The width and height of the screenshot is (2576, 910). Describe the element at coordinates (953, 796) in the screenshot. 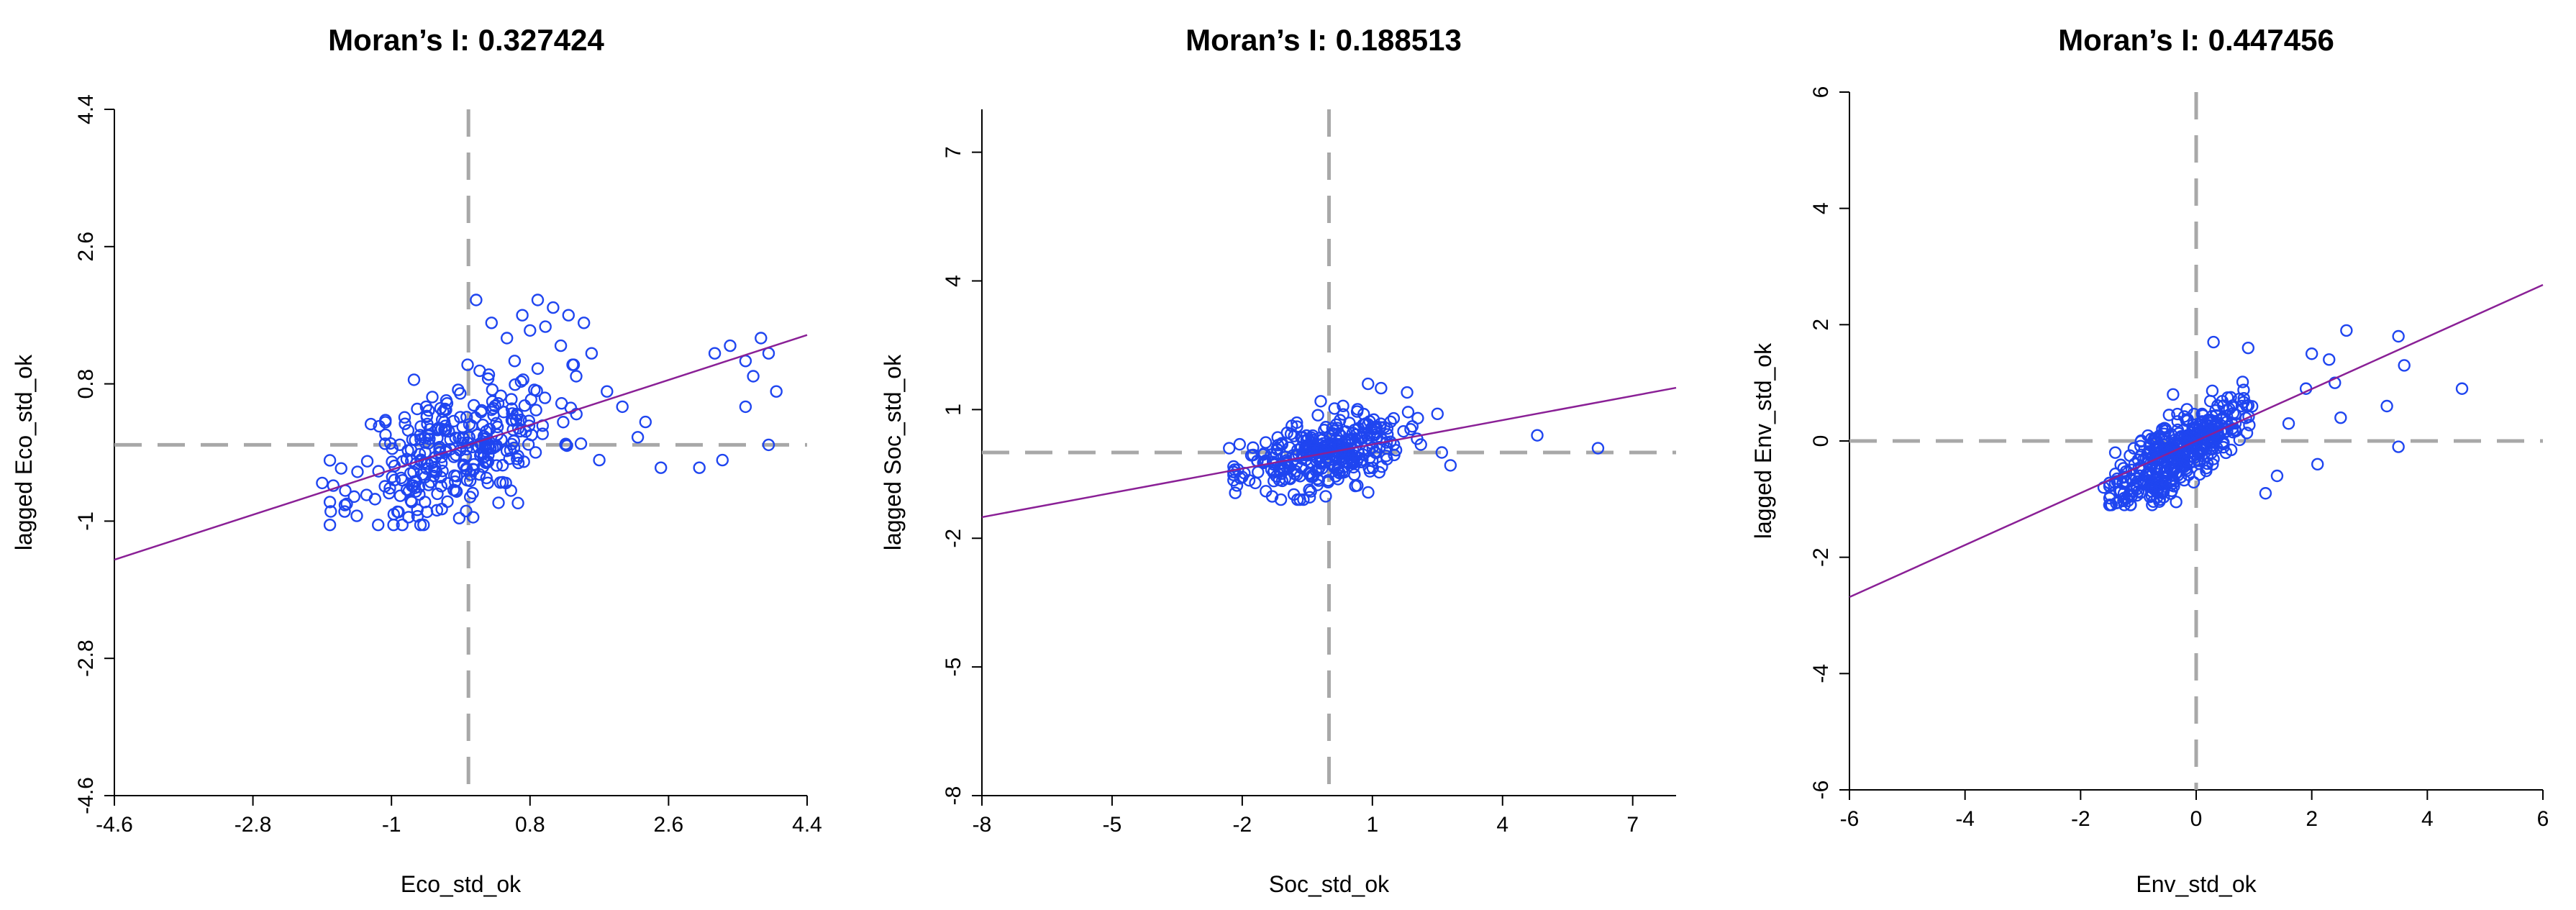

I see `chart-2-y-tick-label: -8` at that location.